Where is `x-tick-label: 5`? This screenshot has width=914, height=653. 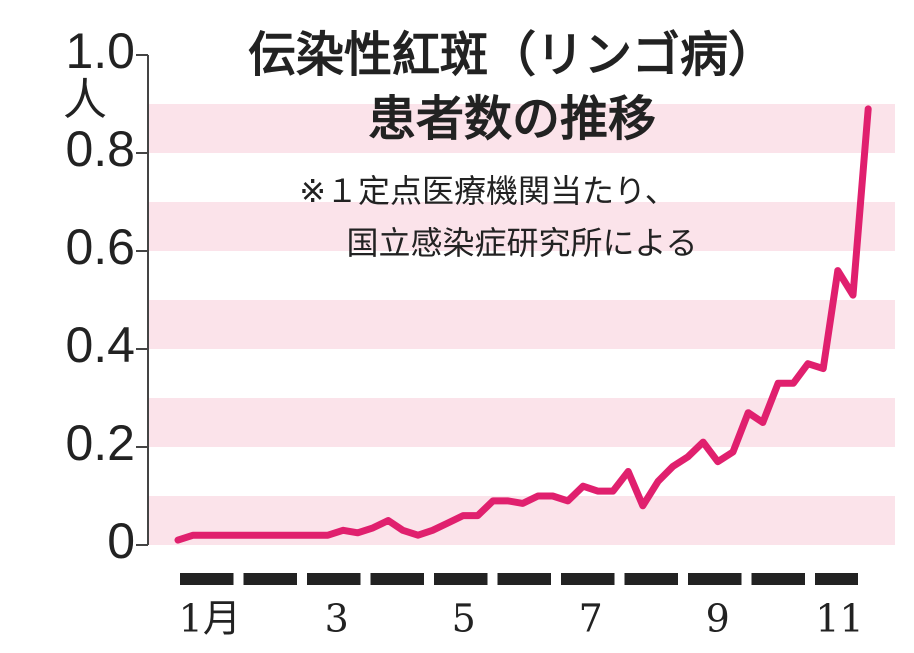 x-tick-label: 5 is located at coordinates (464, 619).